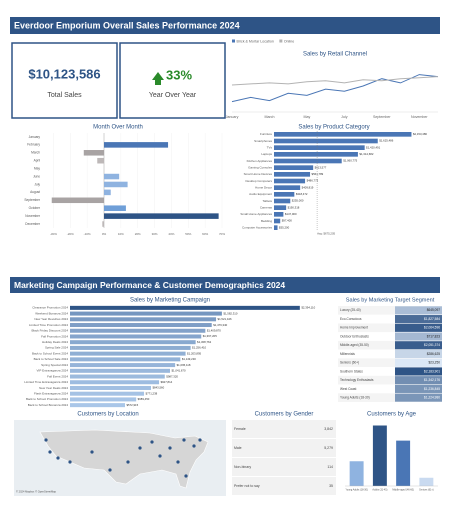 The height and width of the screenshot is (516, 451). What do you see at coordinates (289, 41) in the screenshot?
I see `legend-label: Online` at bounding box center [289, 41].